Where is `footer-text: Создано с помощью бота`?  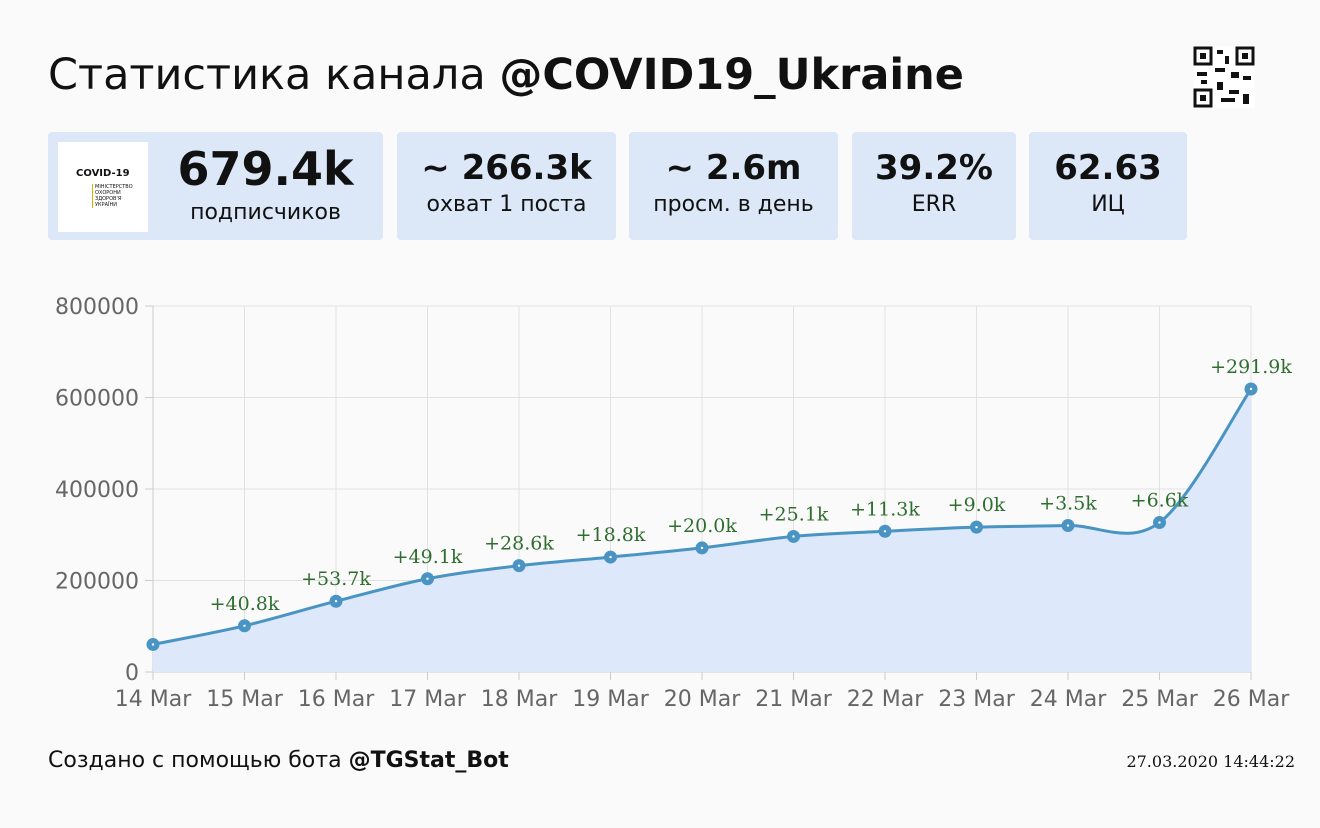 footer-text: Создано с помощью бота is located at coordinates (195, 760).